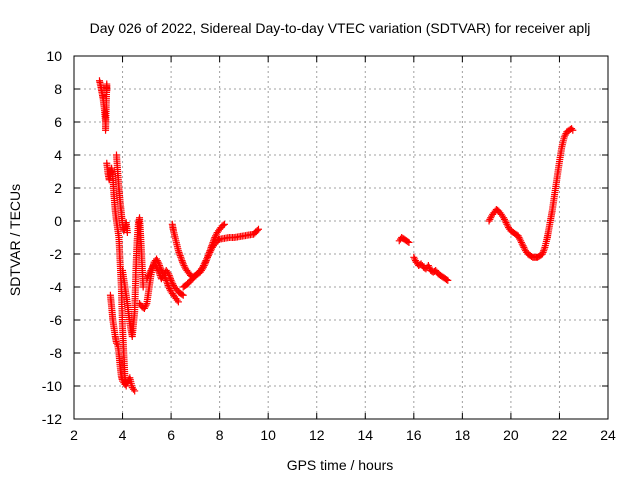  I want to click on x-tick-label: 2, so click(74, 435).